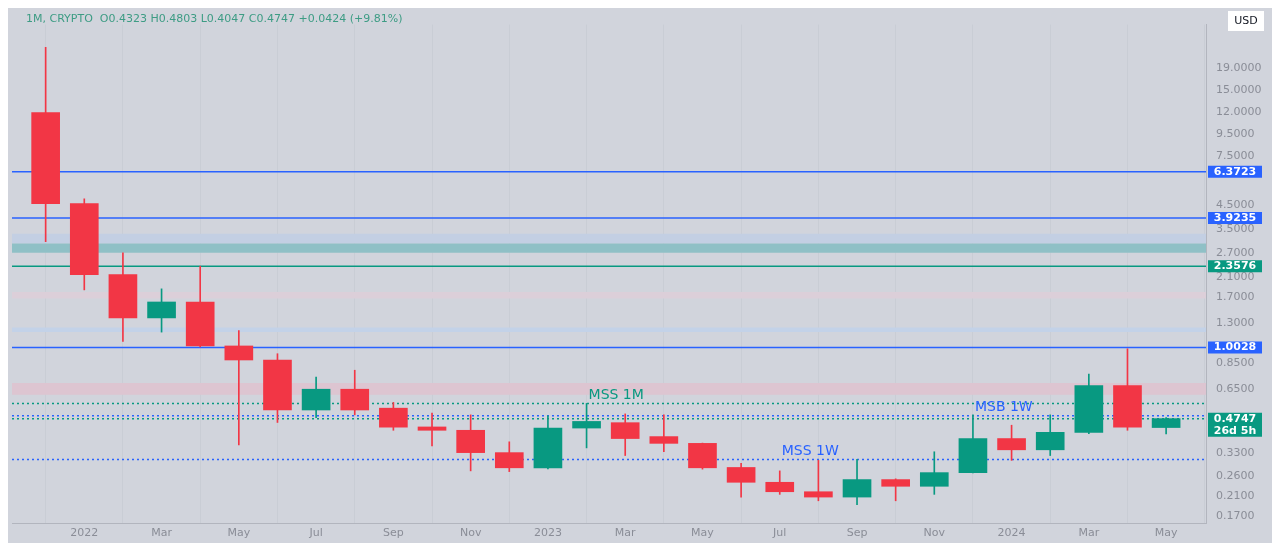 The height and width of the screenshot is (551, 1280). Describe the element at coordinates (1235, 266) in the screenshot. I see `ref-line-label: 2.3576` at that location.